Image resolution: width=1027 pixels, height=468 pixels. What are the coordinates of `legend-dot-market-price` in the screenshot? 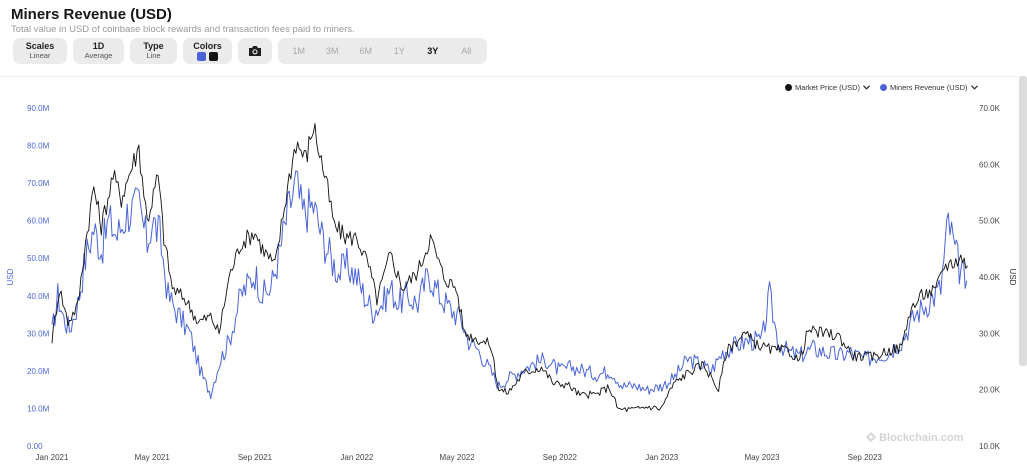 It's located at (788, 87).